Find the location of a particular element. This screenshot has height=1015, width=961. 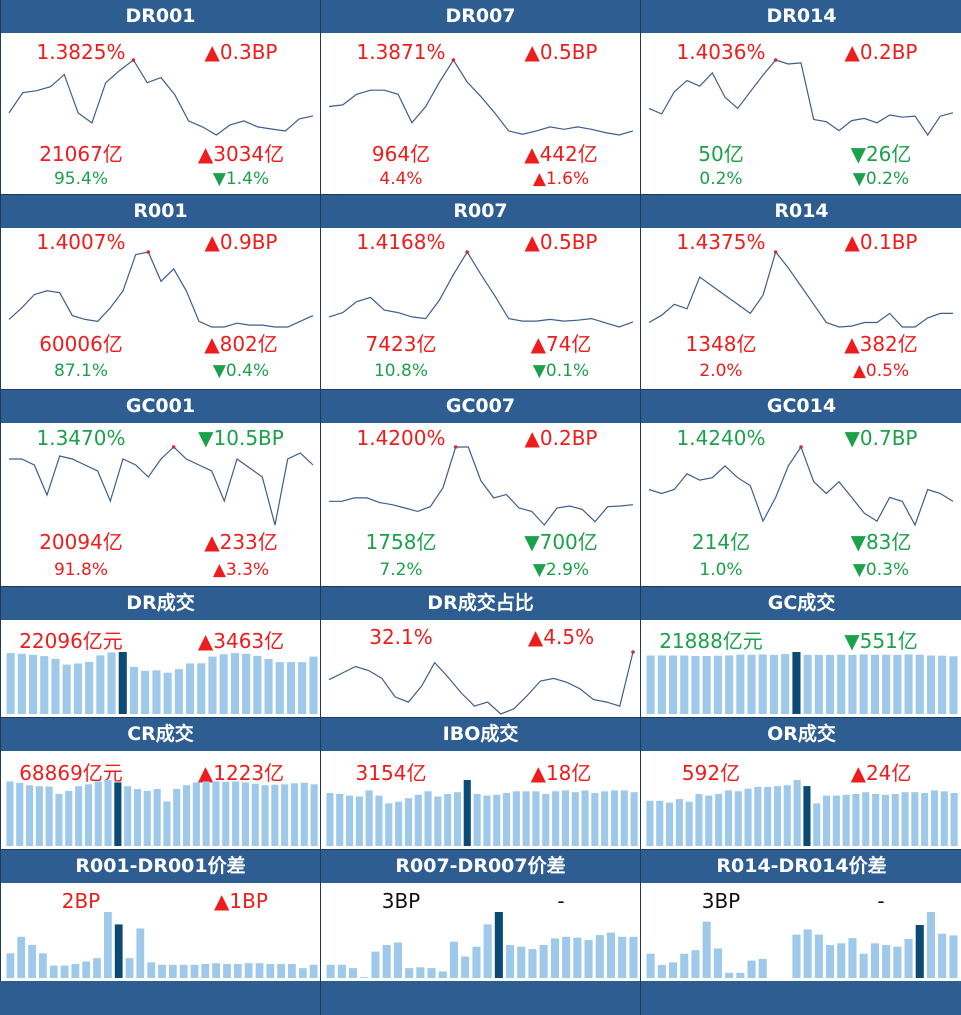

max-point-marker is located at coordinates (633, 652).